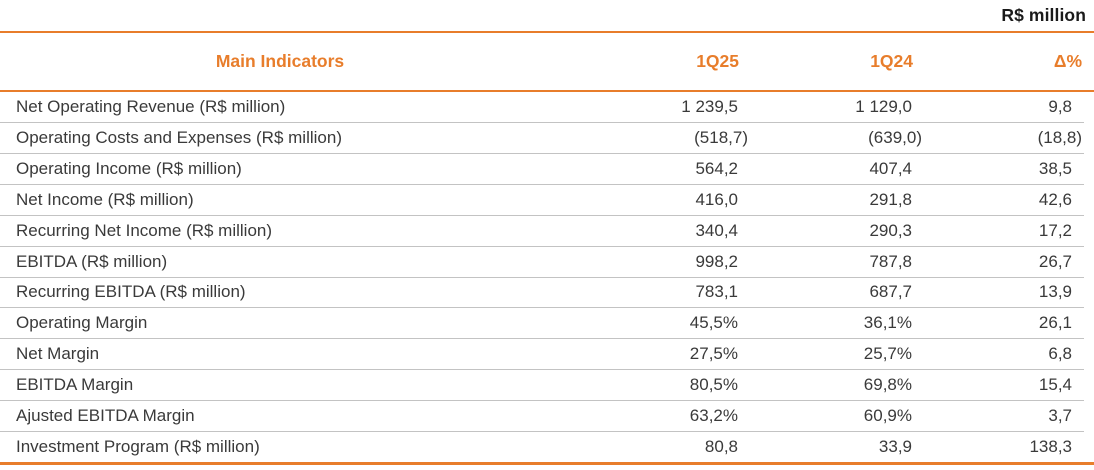 The width and height of the screenshot is (1094, 470). I want to click on cell-1q25: 564,2, so click(716, 168).